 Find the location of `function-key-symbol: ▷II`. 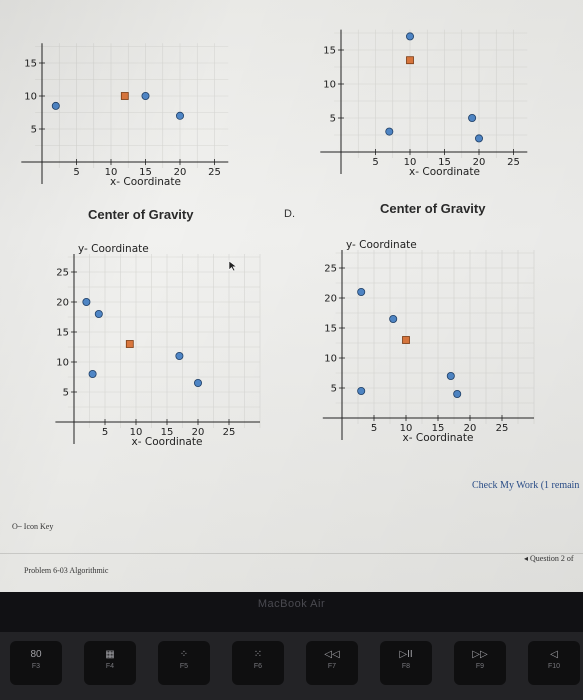

function-key-symbol: ▷II is located at coordinates (406, 654).